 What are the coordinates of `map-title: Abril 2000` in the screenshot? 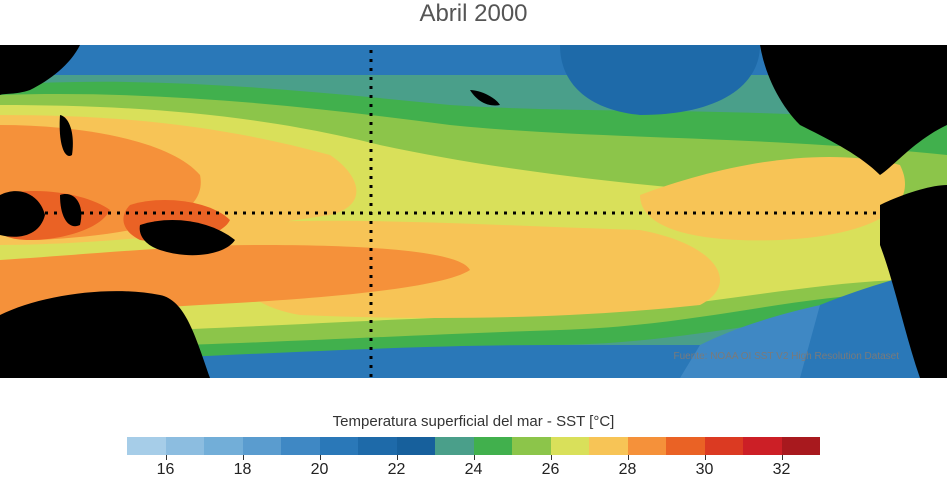 It's located at (473, 13).